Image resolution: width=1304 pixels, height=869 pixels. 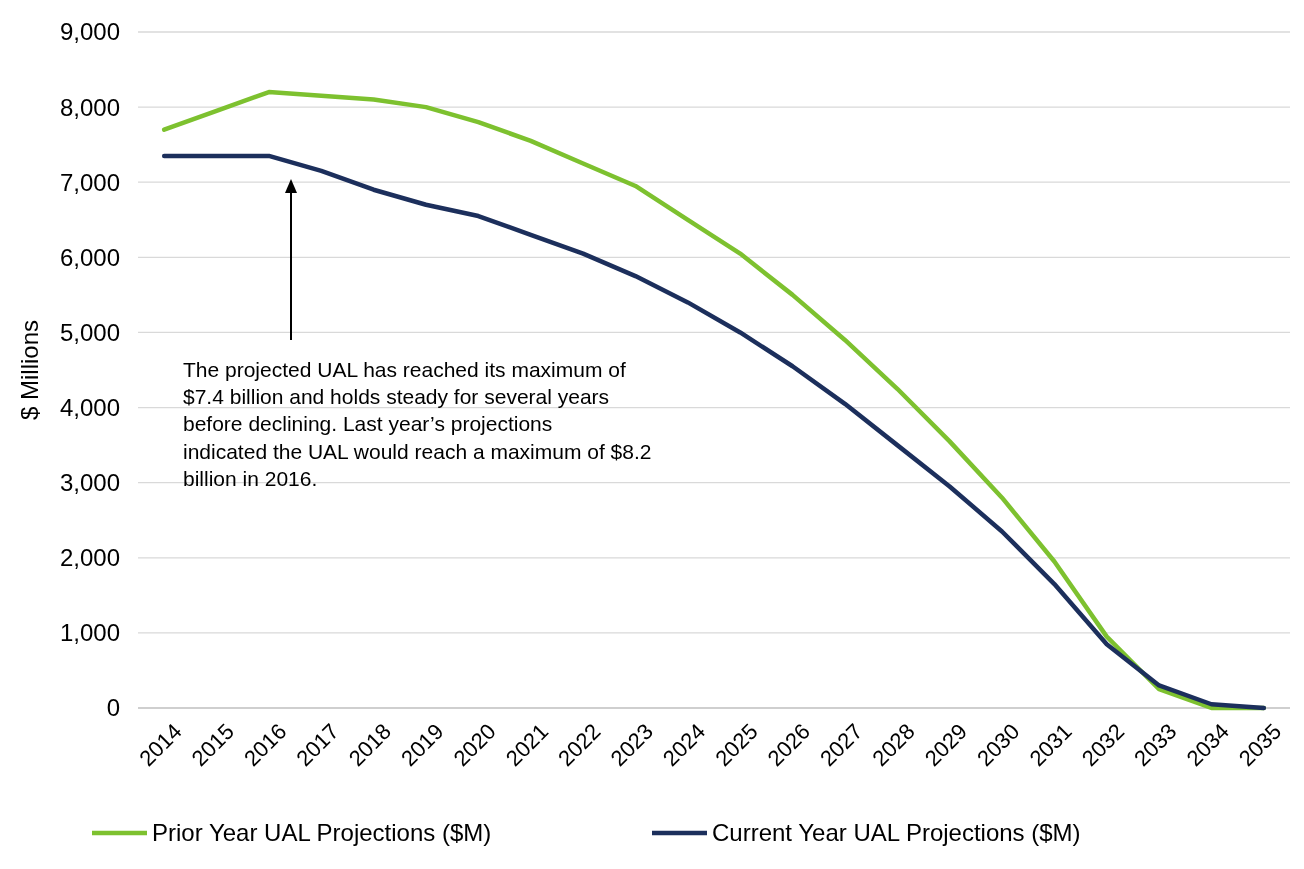 I want to click on y-tick-label: 7,000, so click(x=89, y=182).